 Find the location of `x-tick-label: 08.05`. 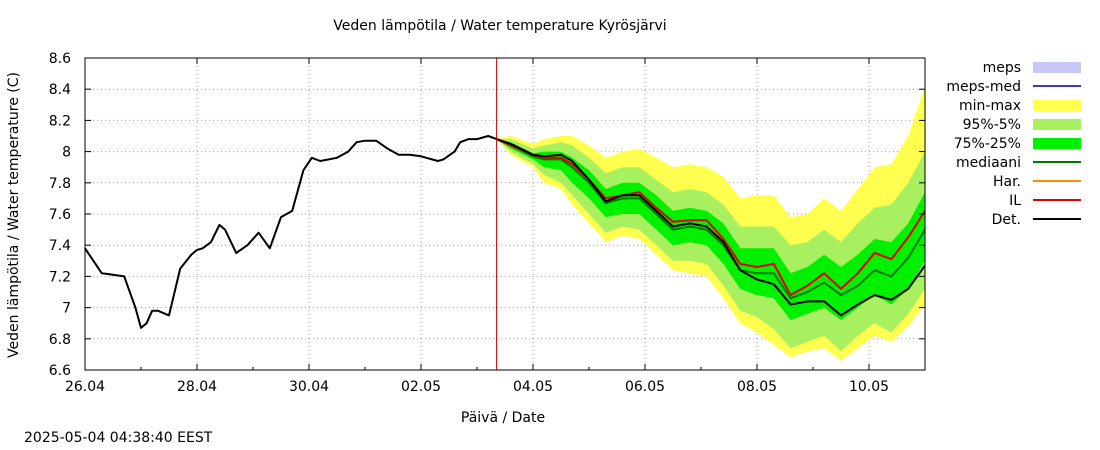

x-tick-label: 08.05 is located at coordinates (757, 387).